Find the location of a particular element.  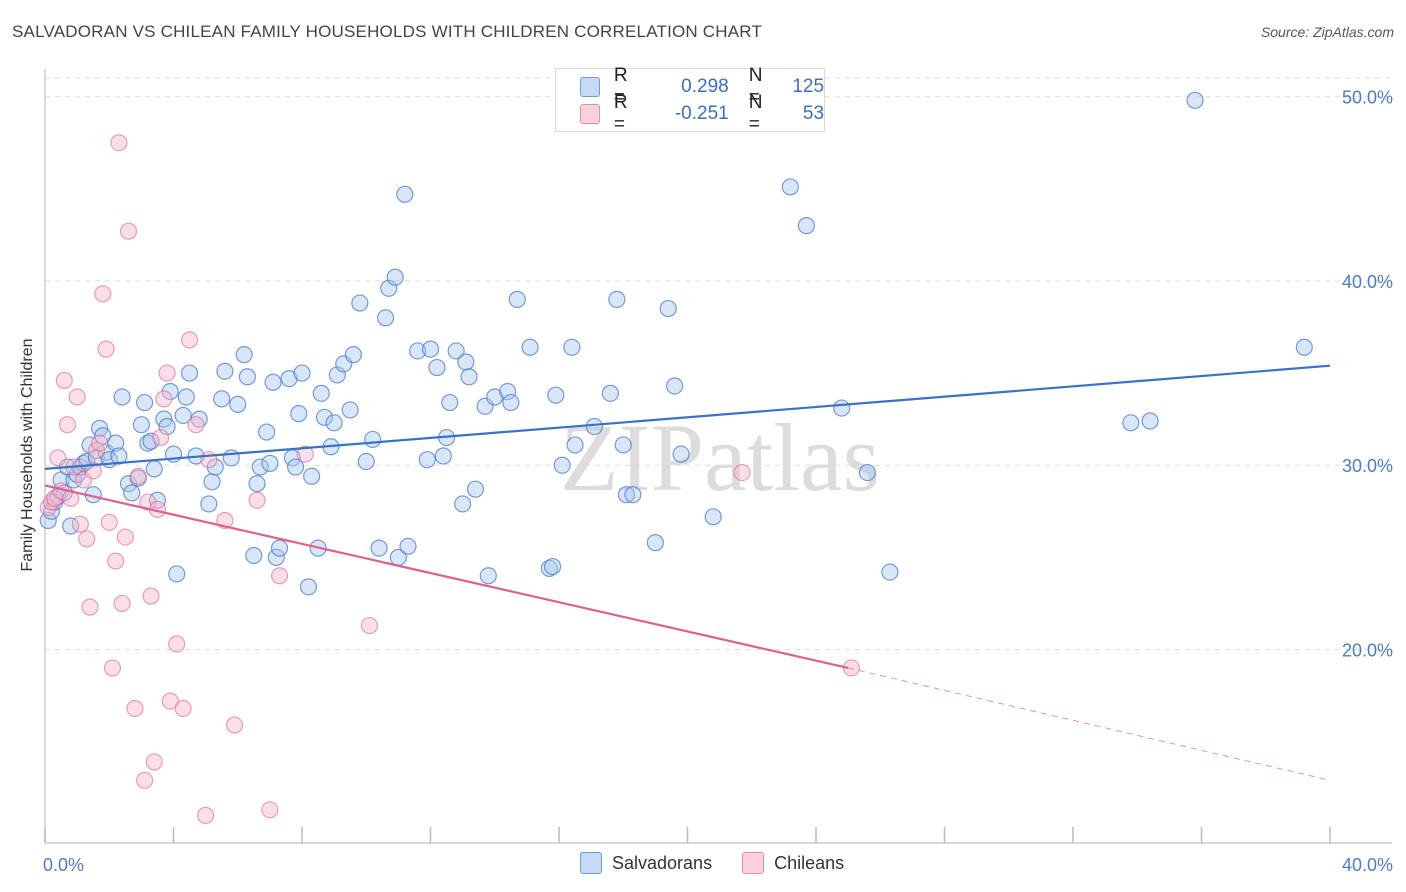

legend-label: Chileans is located at coordinates (809, 862).